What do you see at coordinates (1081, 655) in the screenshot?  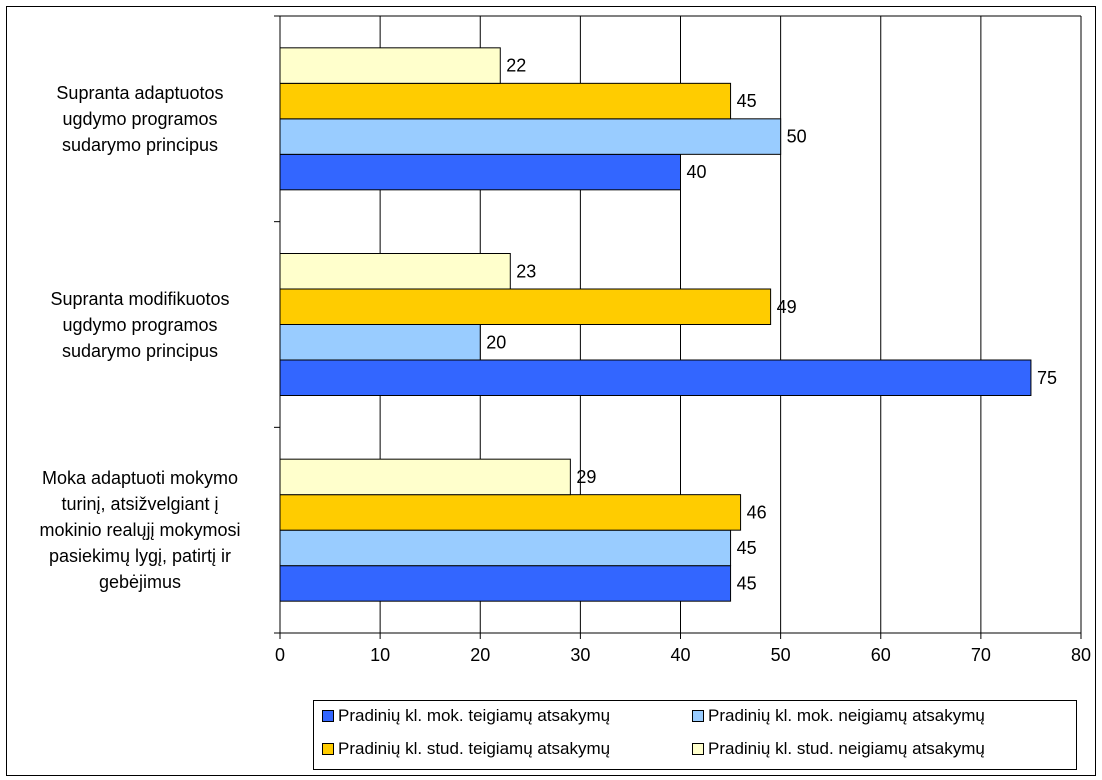 I see `x-tick-label: 80` at bounding box center [1081, 655].